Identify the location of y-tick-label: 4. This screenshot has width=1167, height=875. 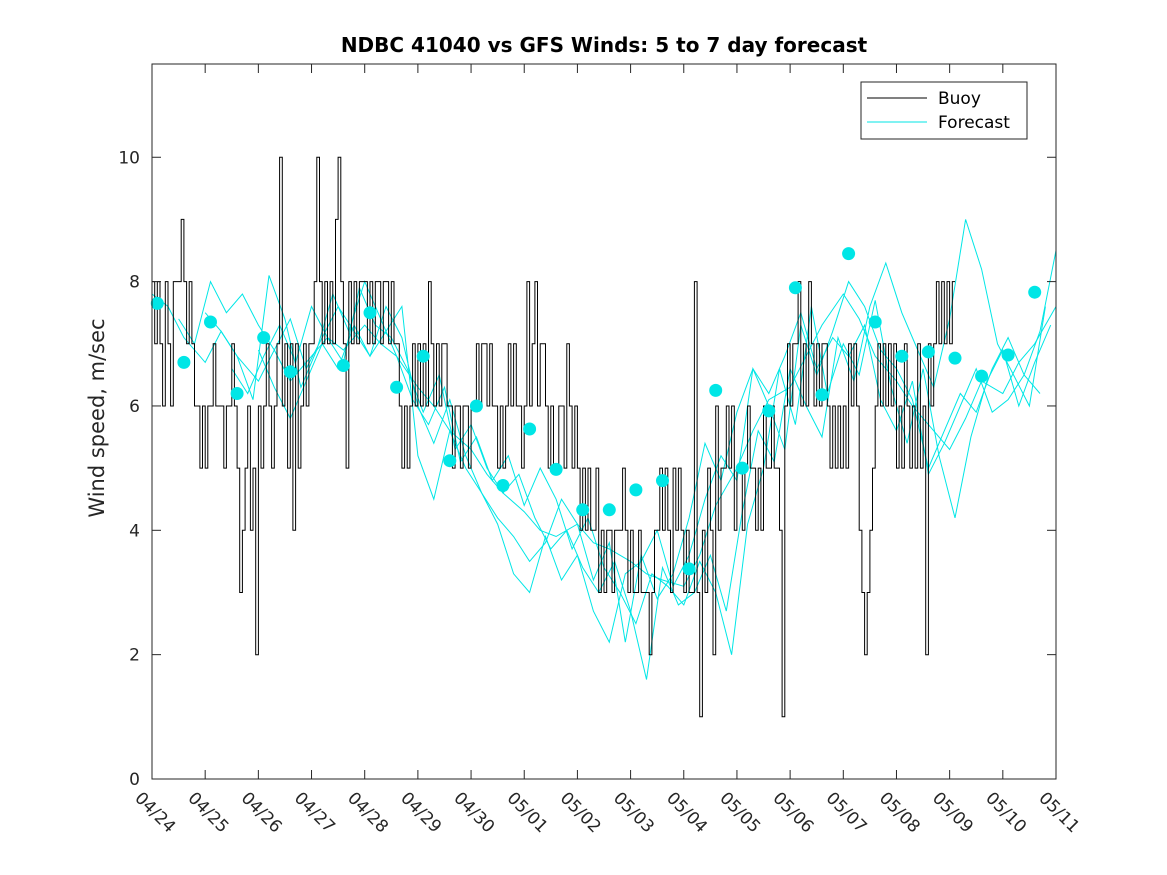
(134, 531).